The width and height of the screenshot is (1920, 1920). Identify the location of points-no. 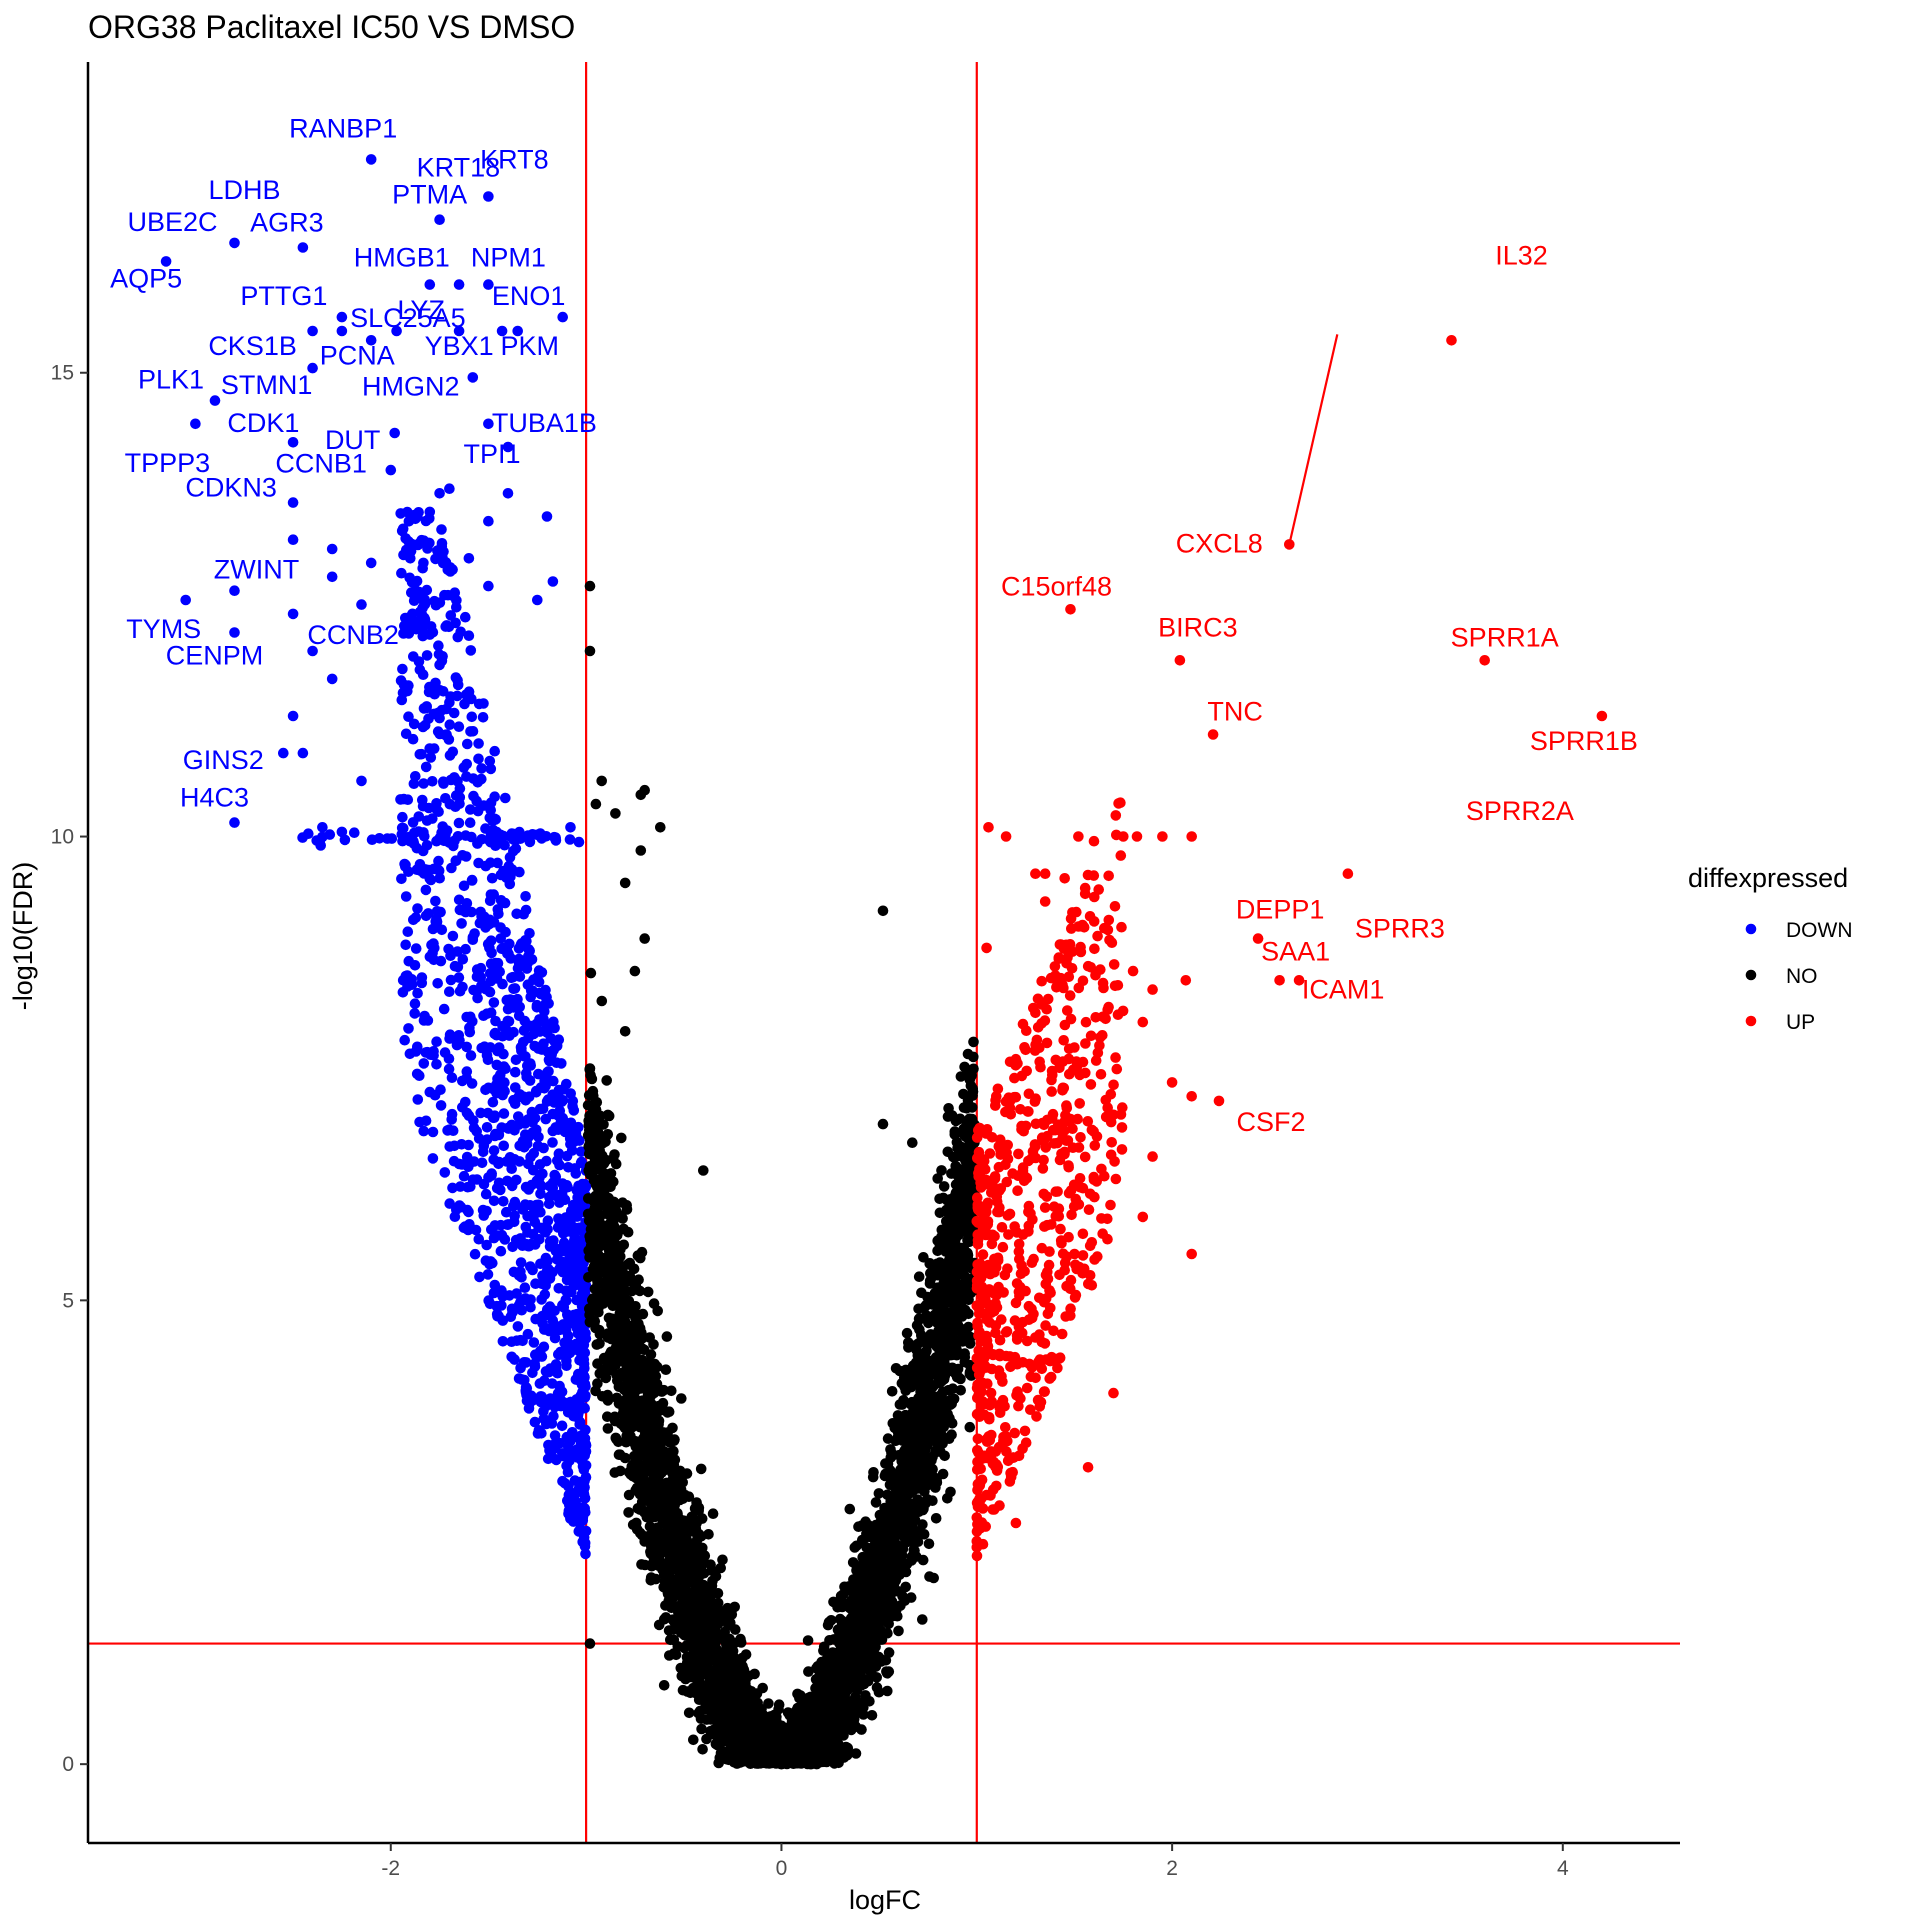
(781, 1175).